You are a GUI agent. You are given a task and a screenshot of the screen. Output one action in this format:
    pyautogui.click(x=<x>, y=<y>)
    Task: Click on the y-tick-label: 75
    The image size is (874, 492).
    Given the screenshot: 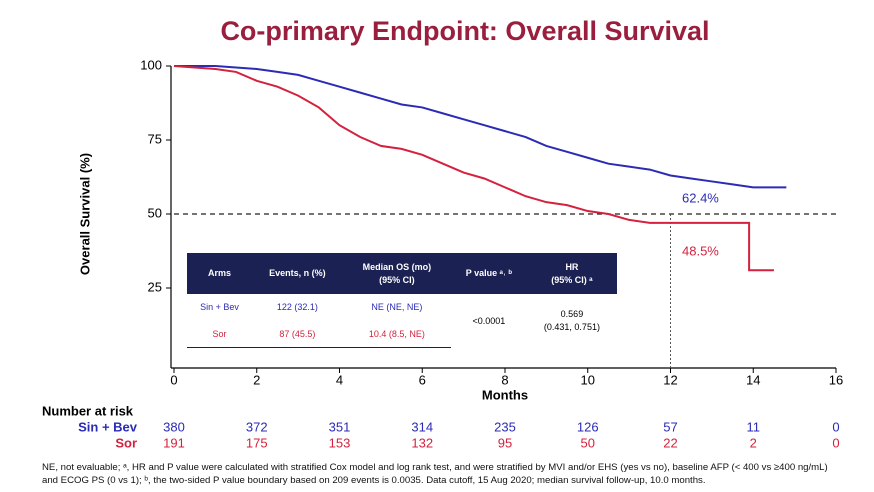 What is the action you would take?
    pyautogui.click(x=155, y=138)
    